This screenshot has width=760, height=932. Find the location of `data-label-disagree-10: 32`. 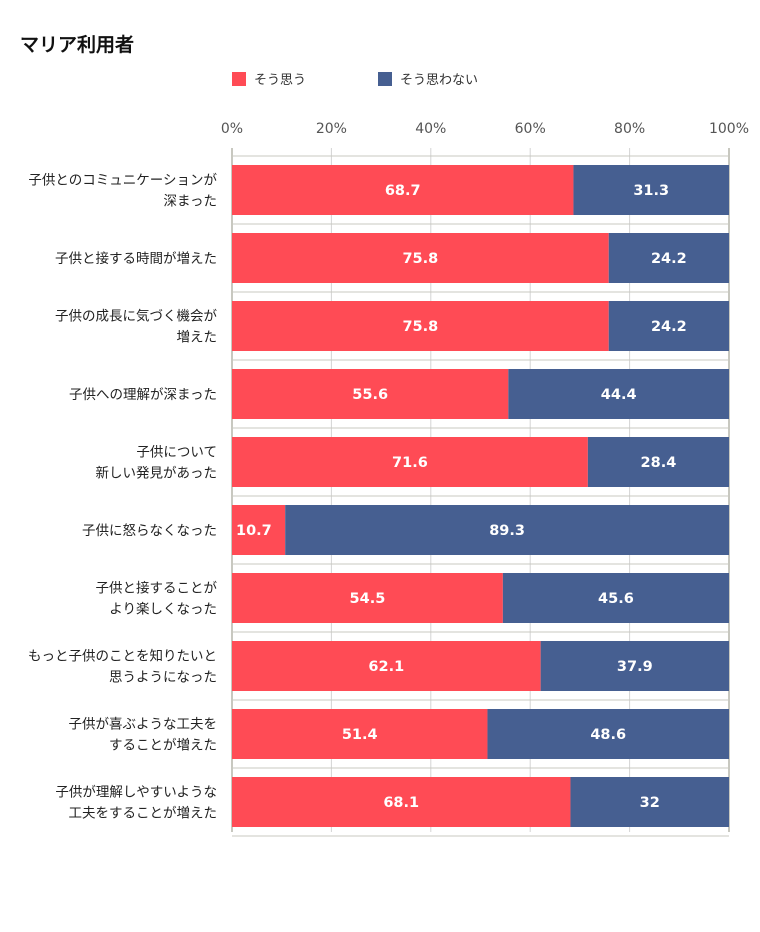

data-label-disagree-10: 32 is located at coordinates (650, 803).